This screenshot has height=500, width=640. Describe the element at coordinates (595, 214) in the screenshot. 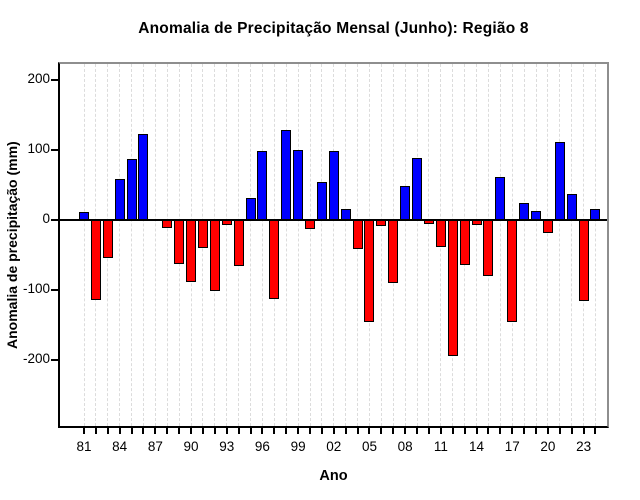

I see `bar-2024` at that location.